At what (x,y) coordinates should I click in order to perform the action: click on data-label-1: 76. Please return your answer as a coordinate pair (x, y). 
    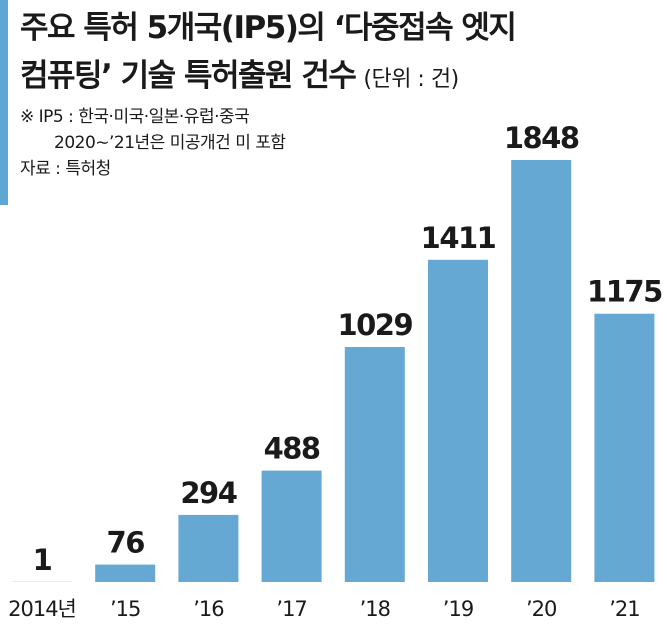
    Looking at the image, I should click on (126, 543).